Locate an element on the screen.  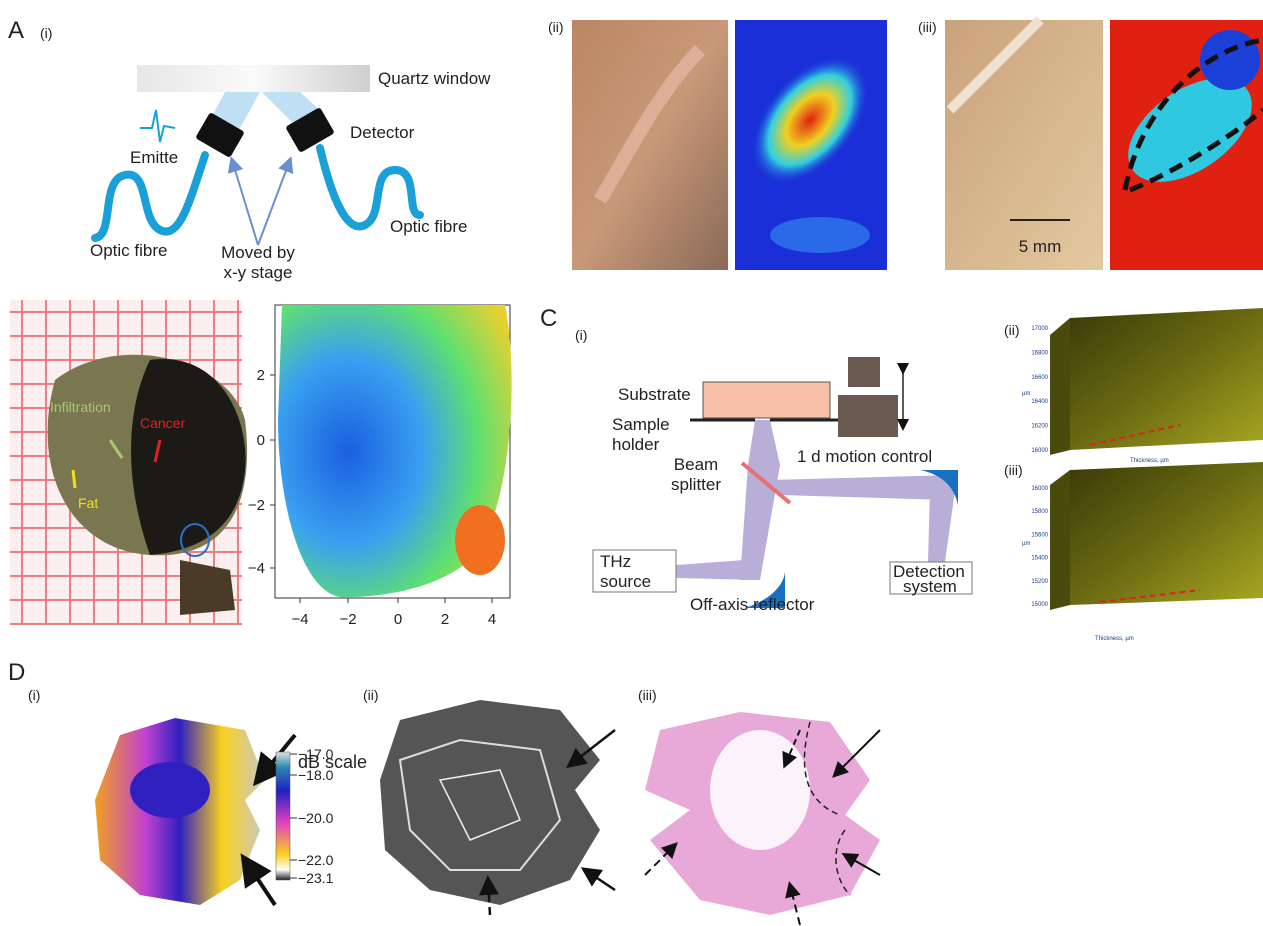
cube-tick-label: 15000 is located at coordinates (1039, 605).